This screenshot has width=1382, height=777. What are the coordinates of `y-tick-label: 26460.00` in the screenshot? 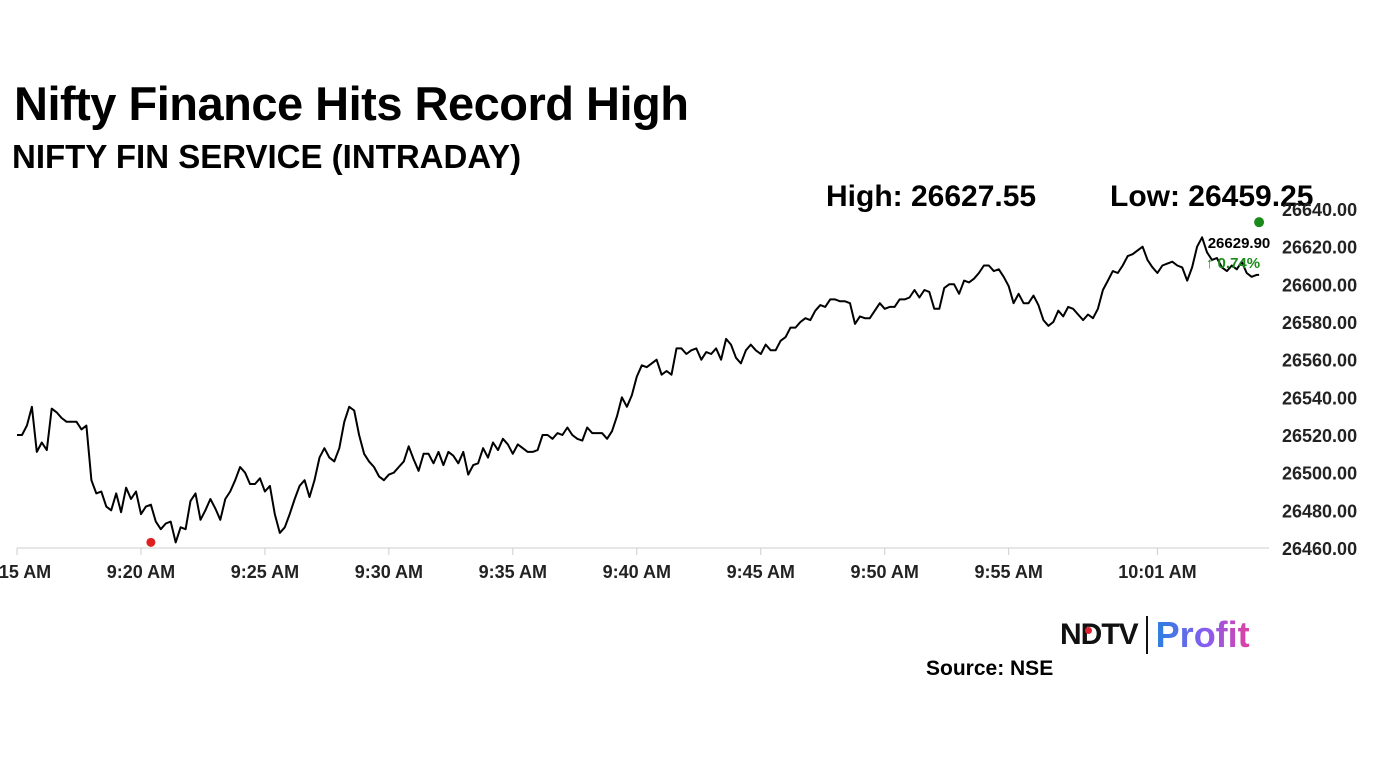 It's located at (1319, 549).